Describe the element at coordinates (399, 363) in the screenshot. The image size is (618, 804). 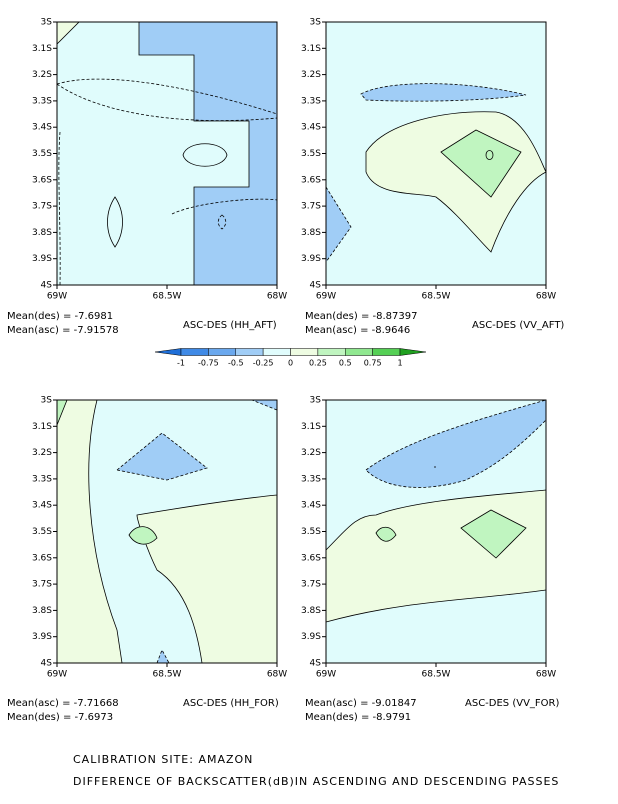
I see `colorbar-label: 1` at that location.